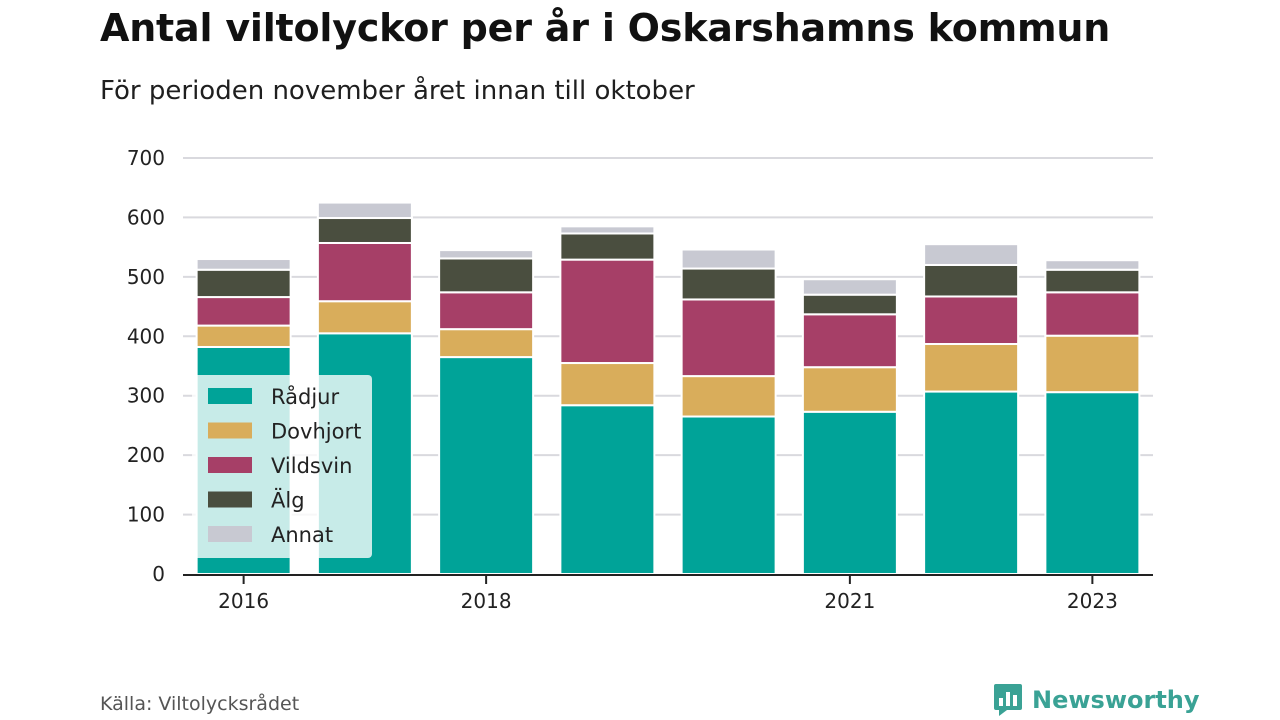  Describe the element at coordinates (146, 277) in the screenshot. I see `y-tick-label: 500` at that location.